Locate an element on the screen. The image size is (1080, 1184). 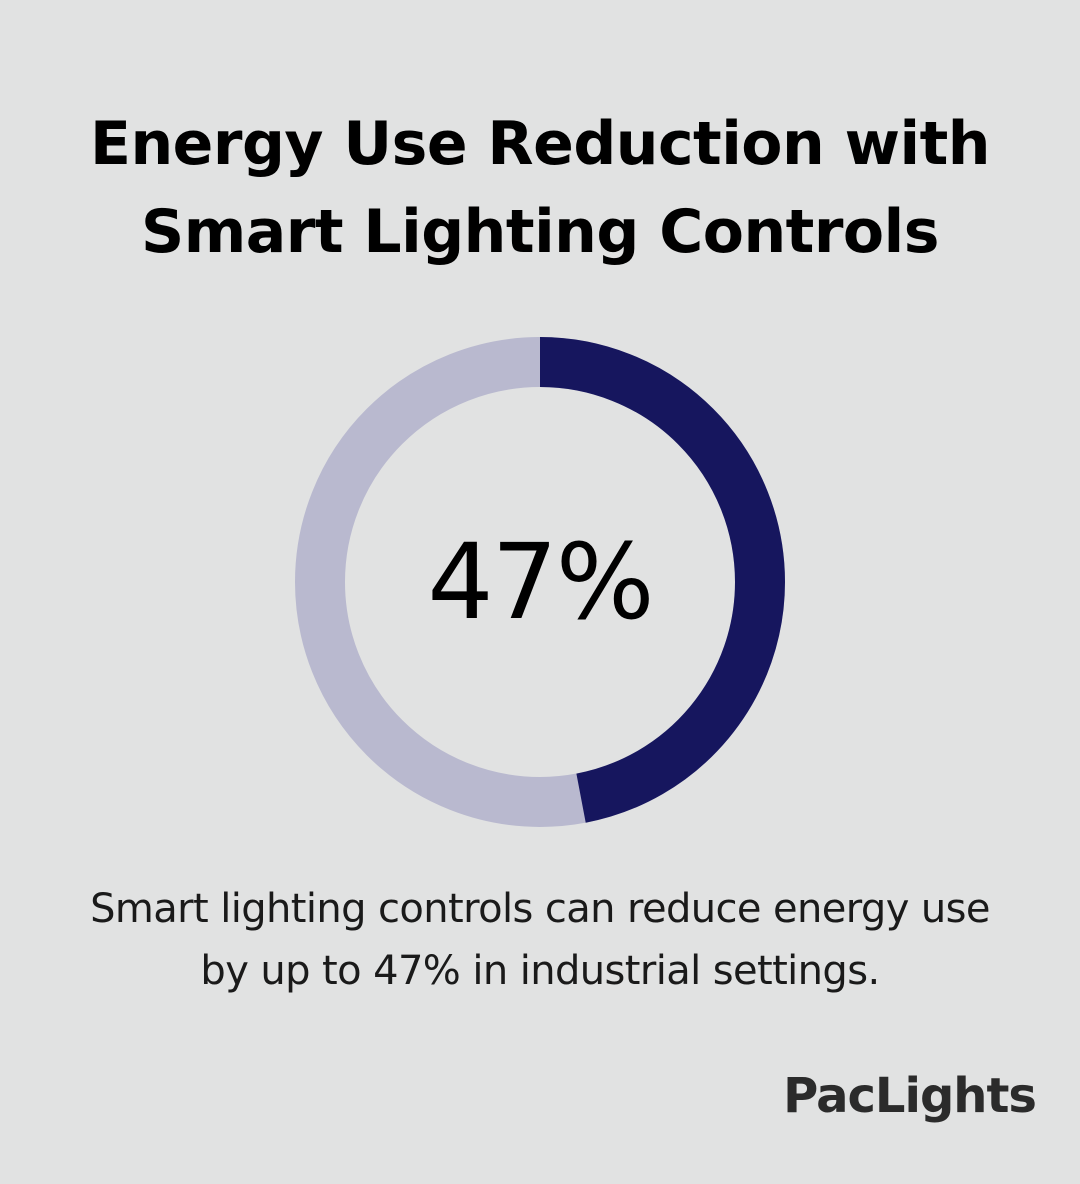
chart-title-line-1: Energy Use Reduction with is located at coordinates (540, 144).